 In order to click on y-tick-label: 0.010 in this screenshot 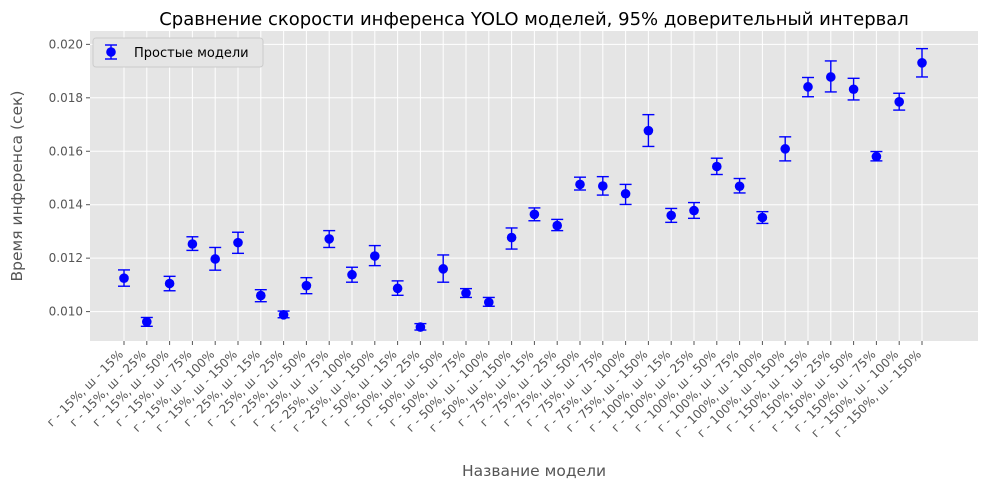, I will do `click(66, 312)`.